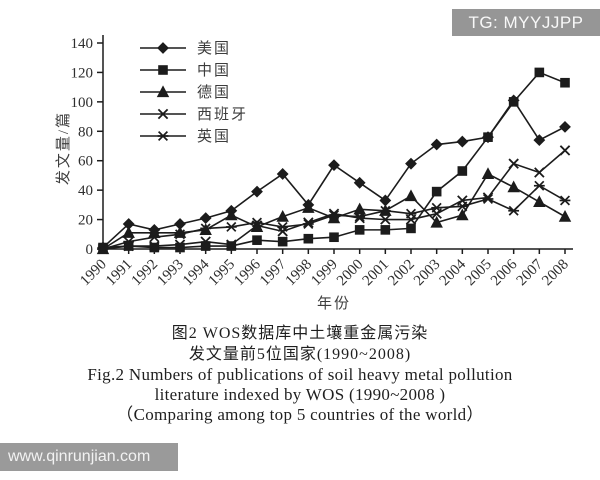 The image size is (600, 480). Describe the element at coordinates (530, 272) in the screenshot. I see `svg-text: 2007` at that location.